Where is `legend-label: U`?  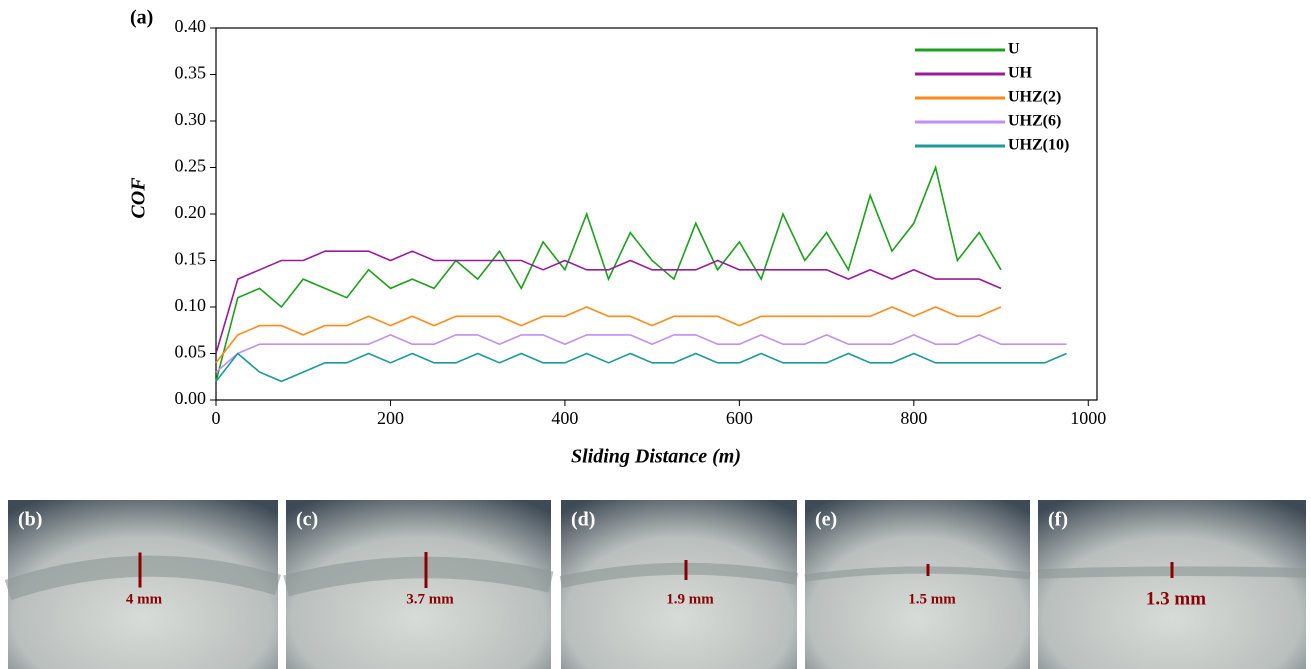 legend-label: U is located at coordinates (1014, 49).